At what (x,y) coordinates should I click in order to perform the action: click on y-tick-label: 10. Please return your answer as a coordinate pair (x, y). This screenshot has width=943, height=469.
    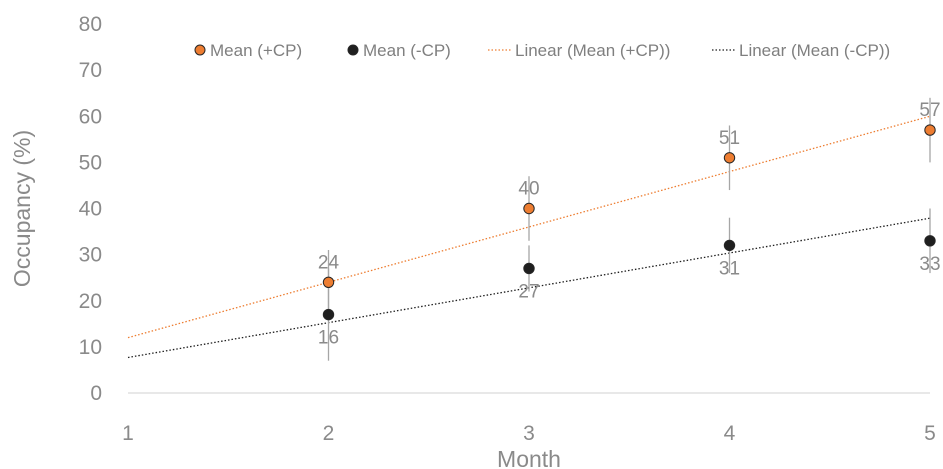
    Looking at the image, I should click on (90, 347).